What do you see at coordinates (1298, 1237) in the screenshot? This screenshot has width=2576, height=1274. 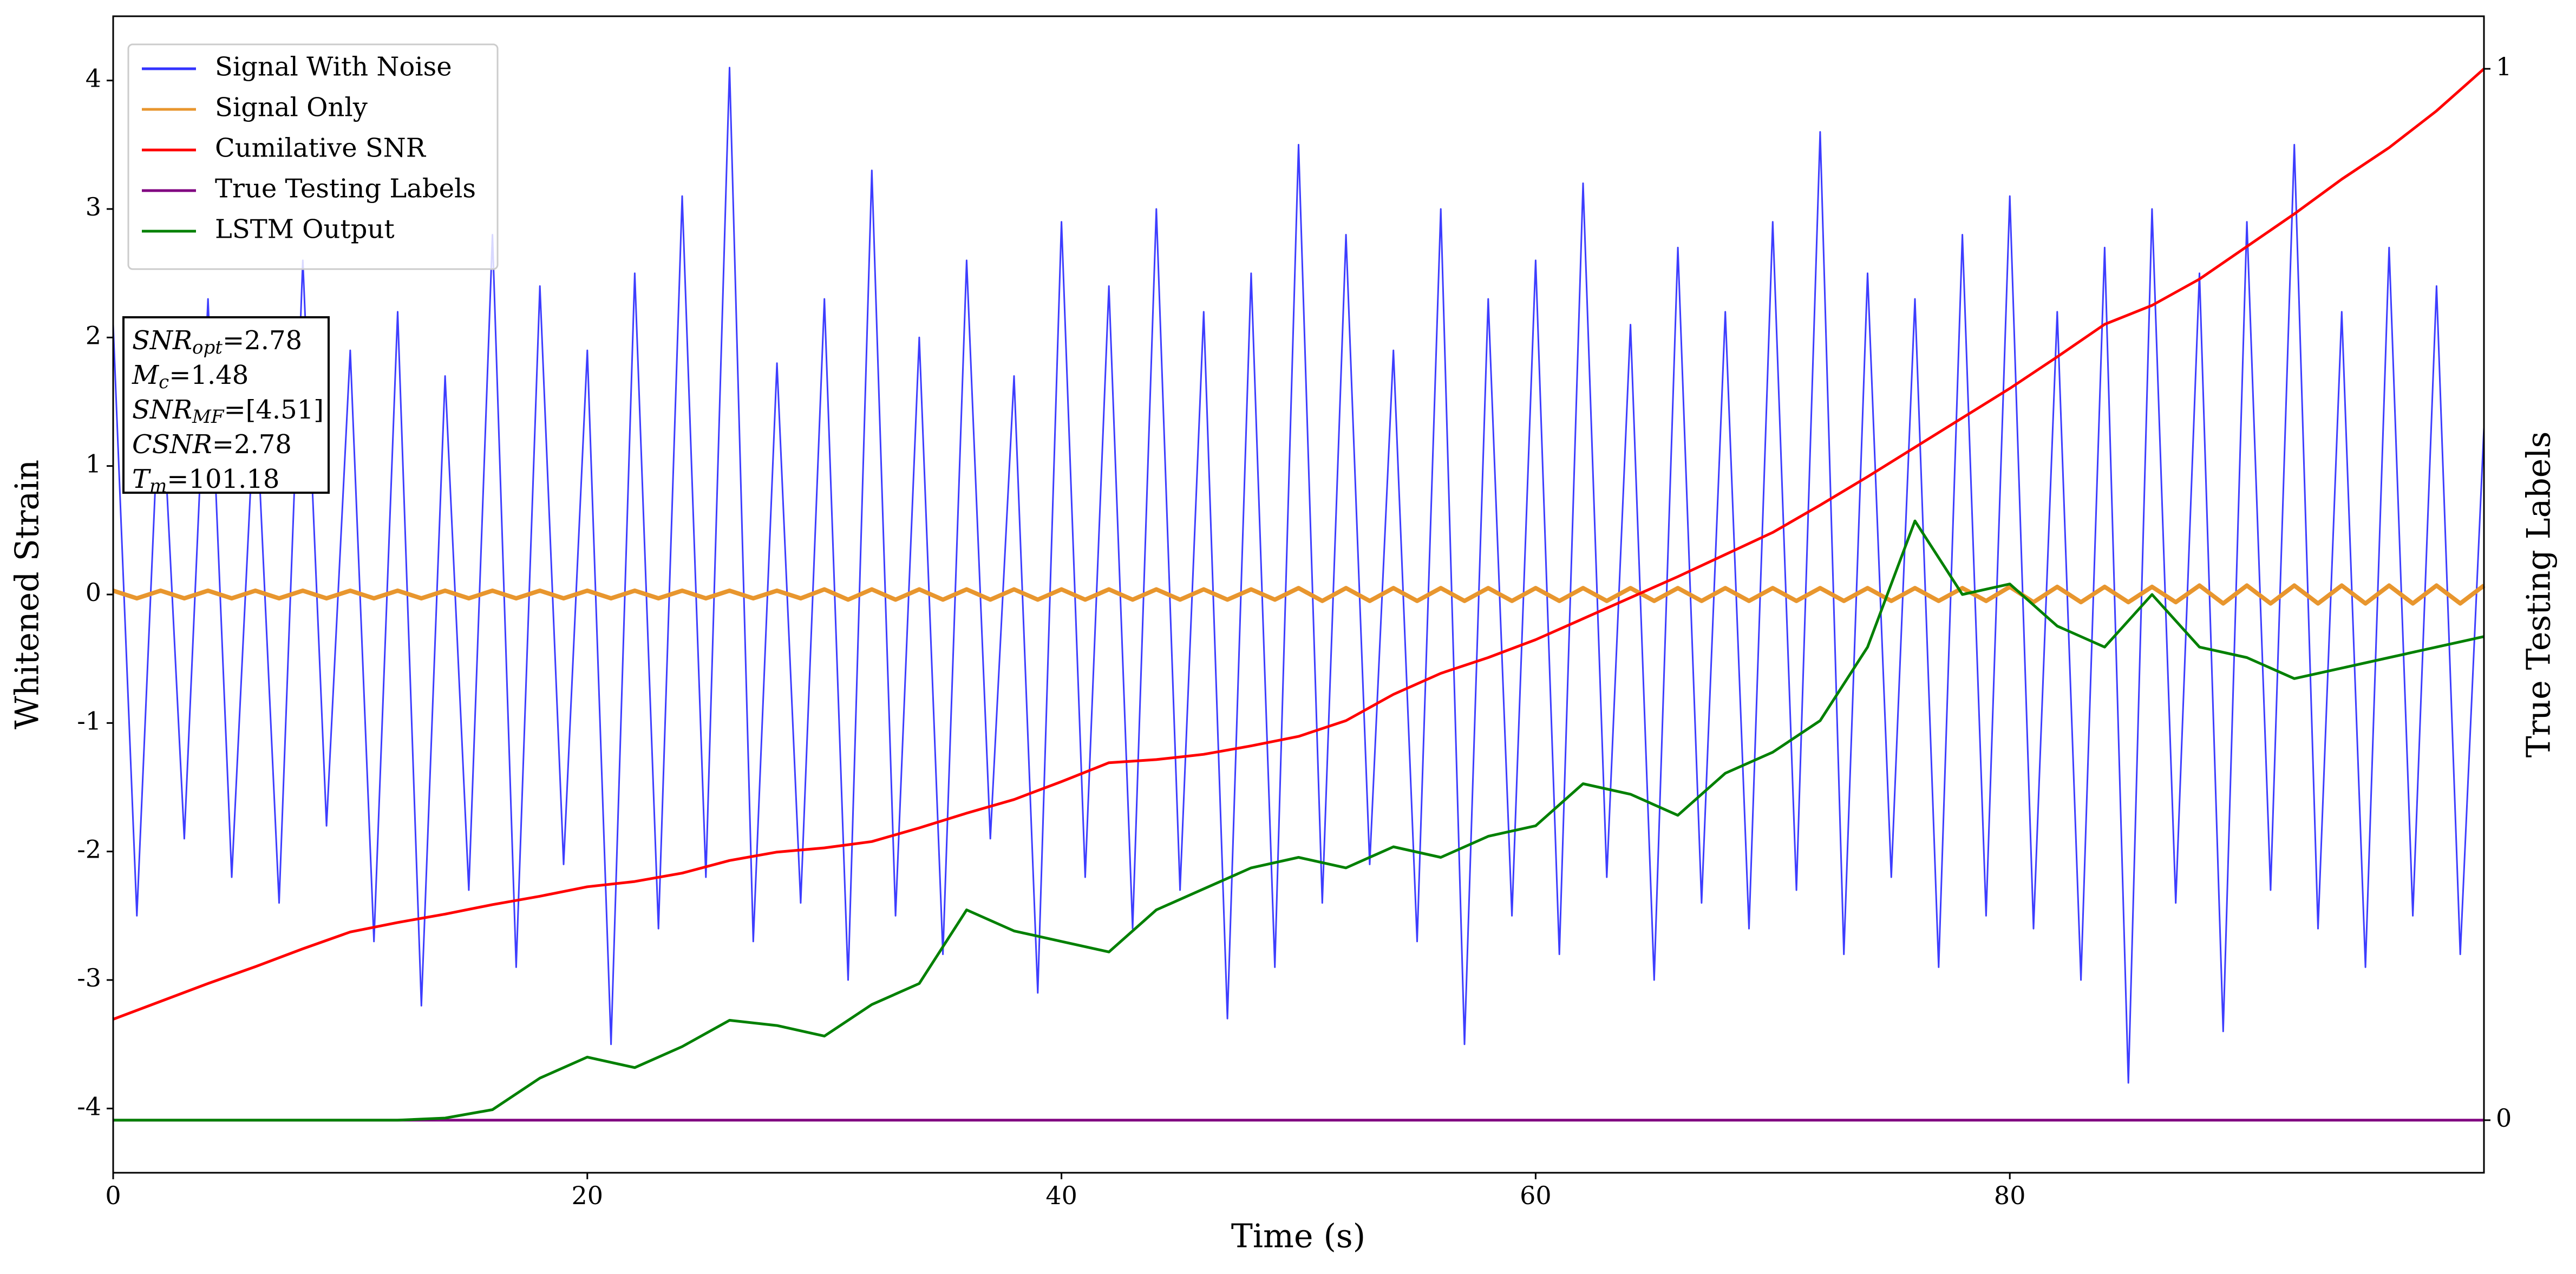 I see `x-axis-label: Time (s)` at bounding box center [1298, 1237].